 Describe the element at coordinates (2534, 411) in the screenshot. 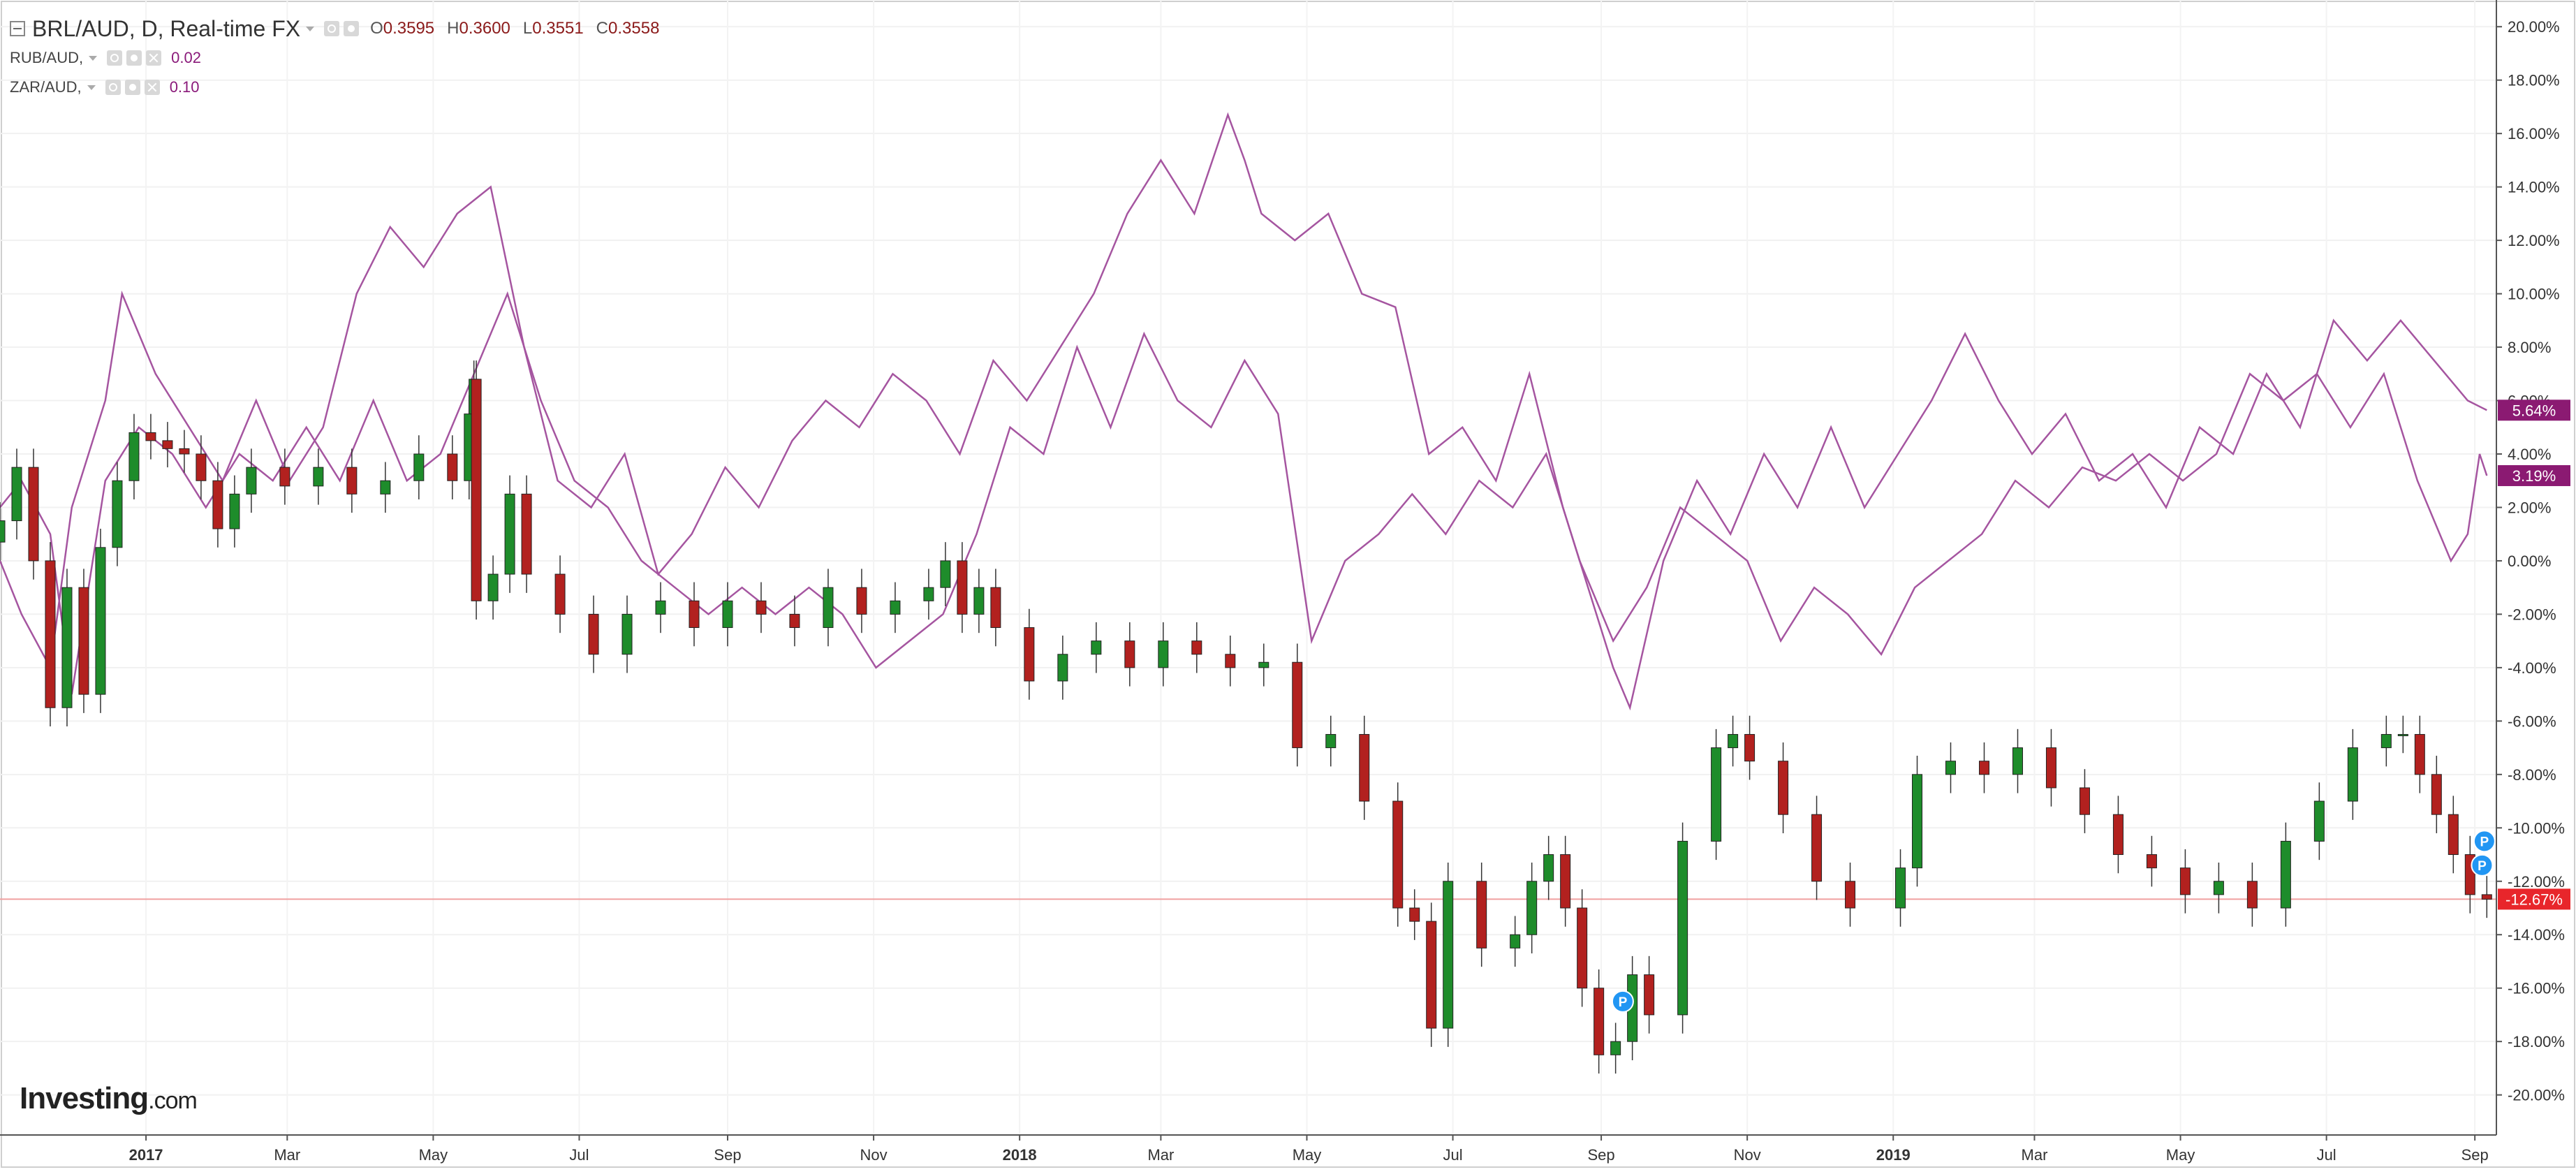

I see `last-value-label: 5.64%` at that location.